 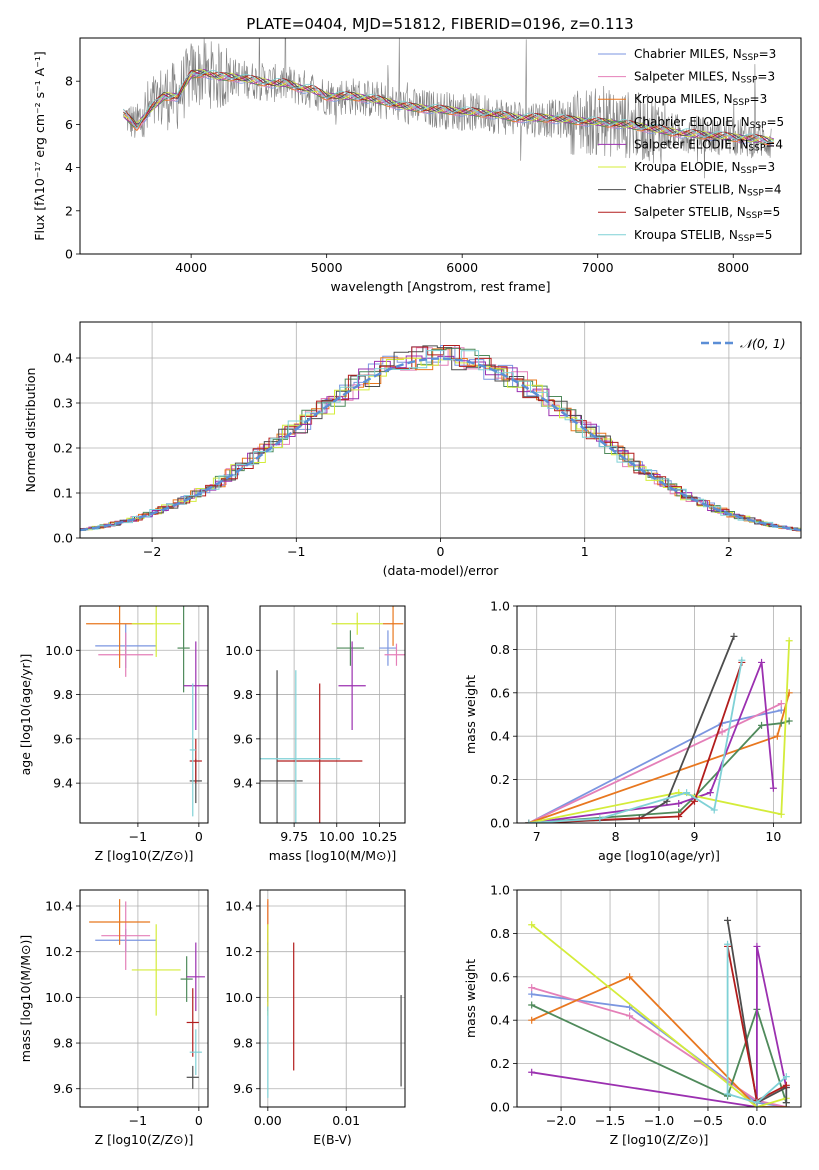 I want to click on x-axis-label: wavelength [Angstrom, rest frame], so click(x=440, y=286).